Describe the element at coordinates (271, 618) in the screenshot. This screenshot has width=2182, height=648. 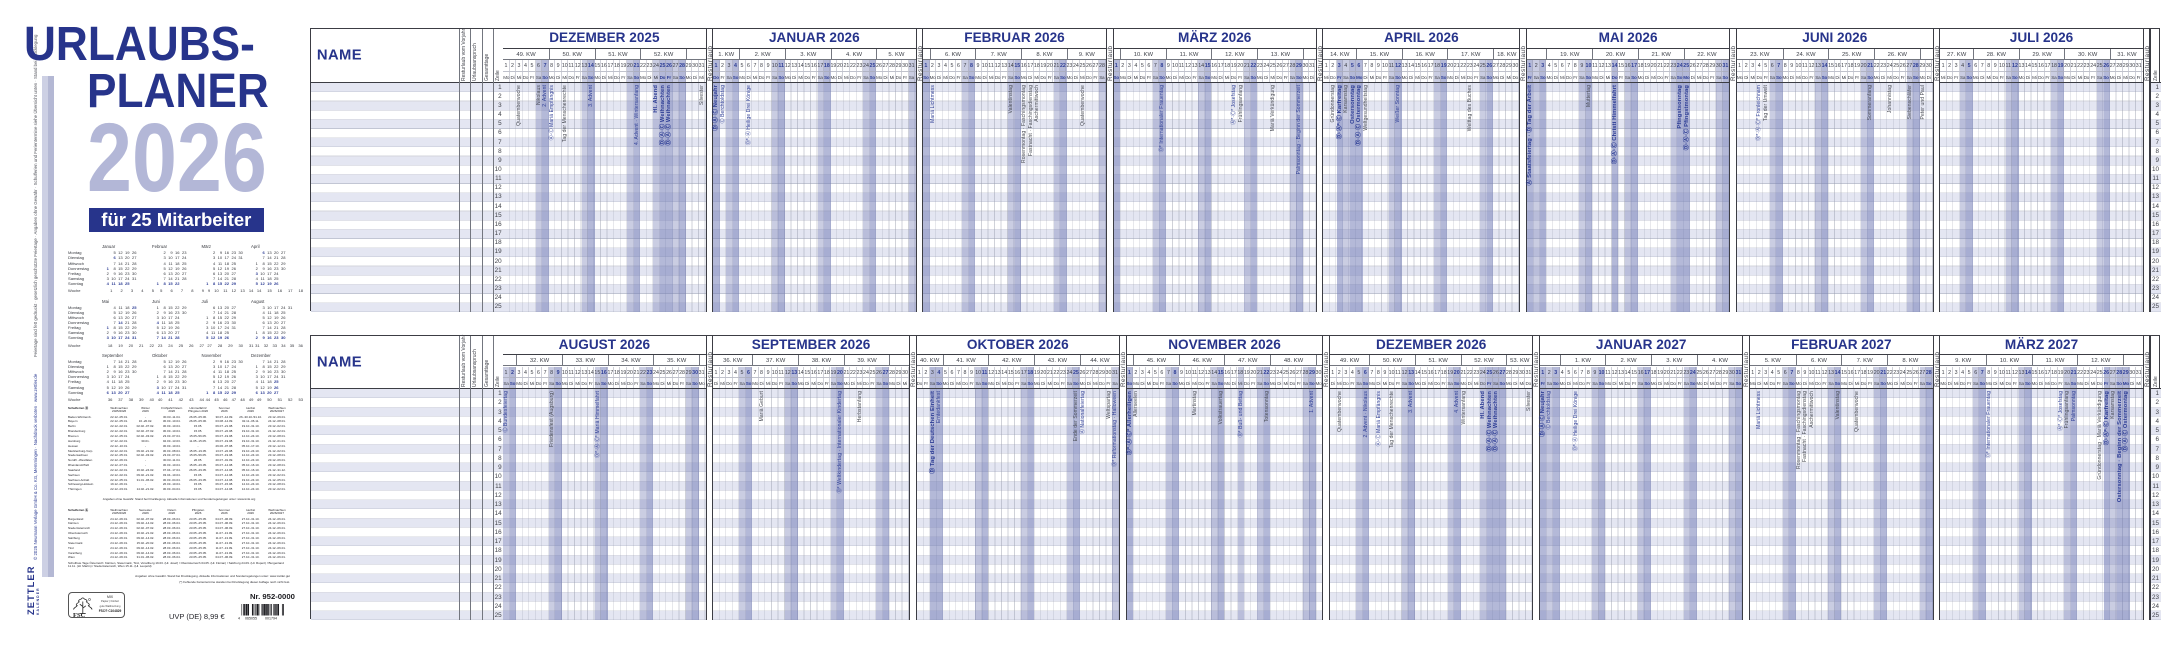
I see `svg-text: 001794` at that location.